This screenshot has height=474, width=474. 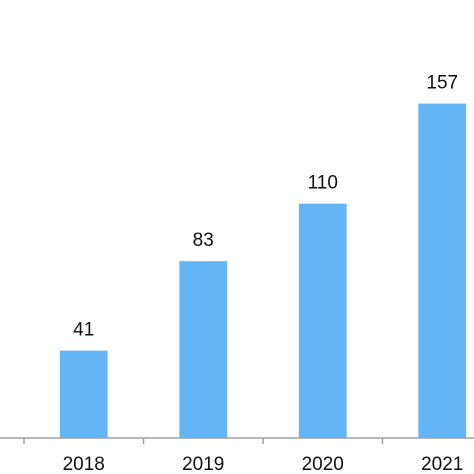 What do you see at coordinates (323, 464) in the screenshot?
I see `x-tick-label: 2020` at bounding box center [323, 464].